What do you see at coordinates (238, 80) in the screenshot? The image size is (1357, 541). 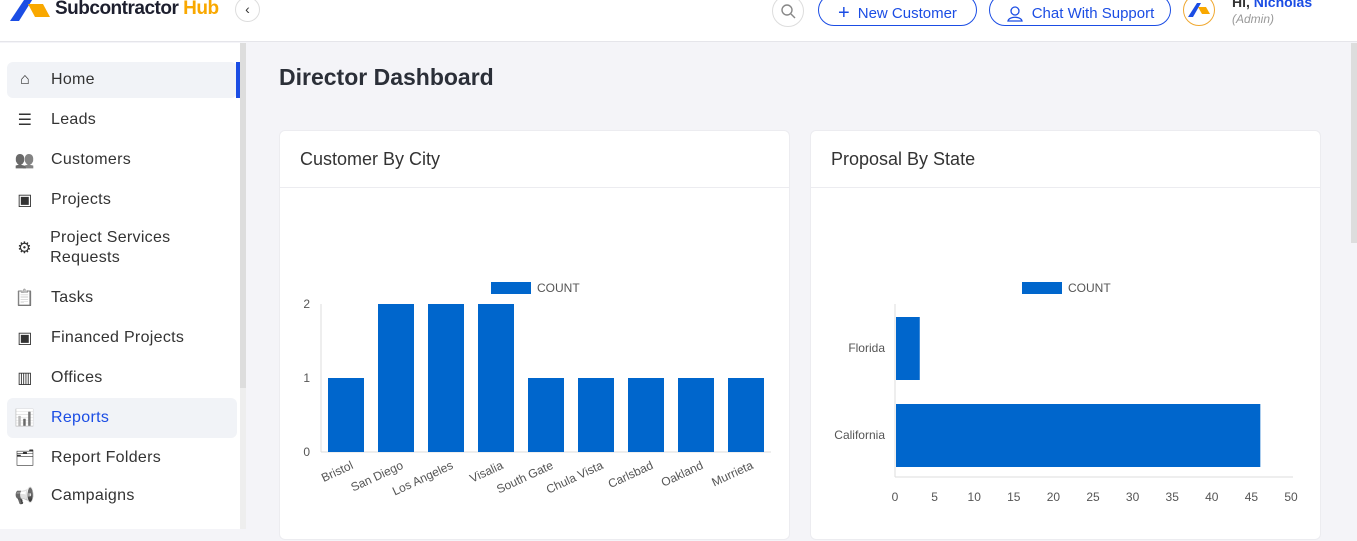 I see `active-indicator` at bounding box center [238, 80].